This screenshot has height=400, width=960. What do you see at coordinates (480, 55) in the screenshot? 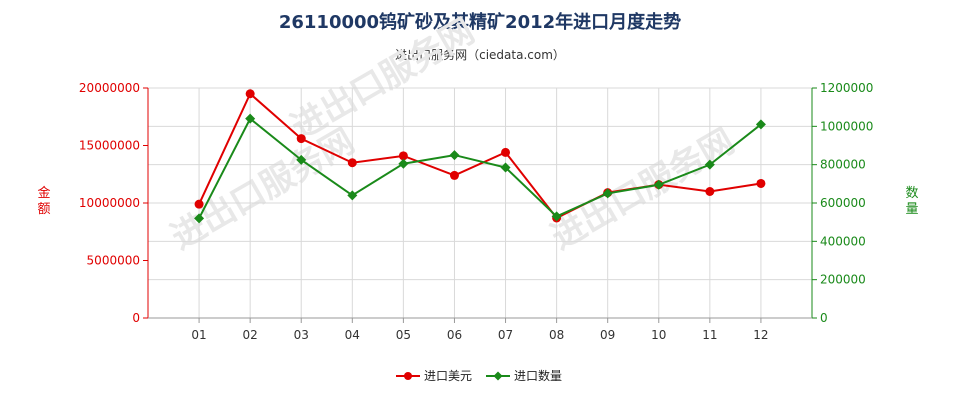
I see `chart-subtitle: 进出口服务网（ciedata.com）` at bounding box center [480, 55].